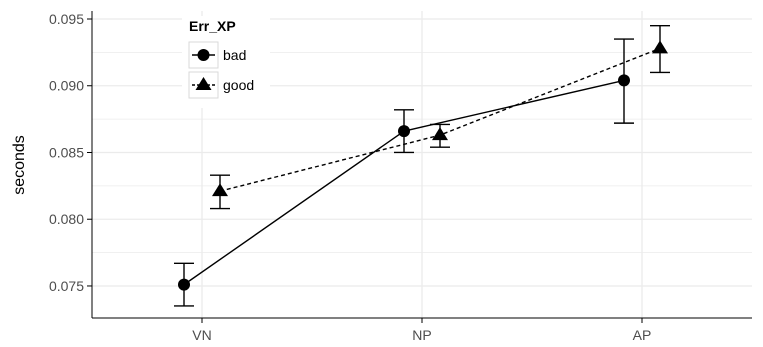 This screenshot has width=763, height=347. What do you see at coordinates (238, 85) in the screenshot?
I see `legend-label: good` at bounding box center [238, 85].